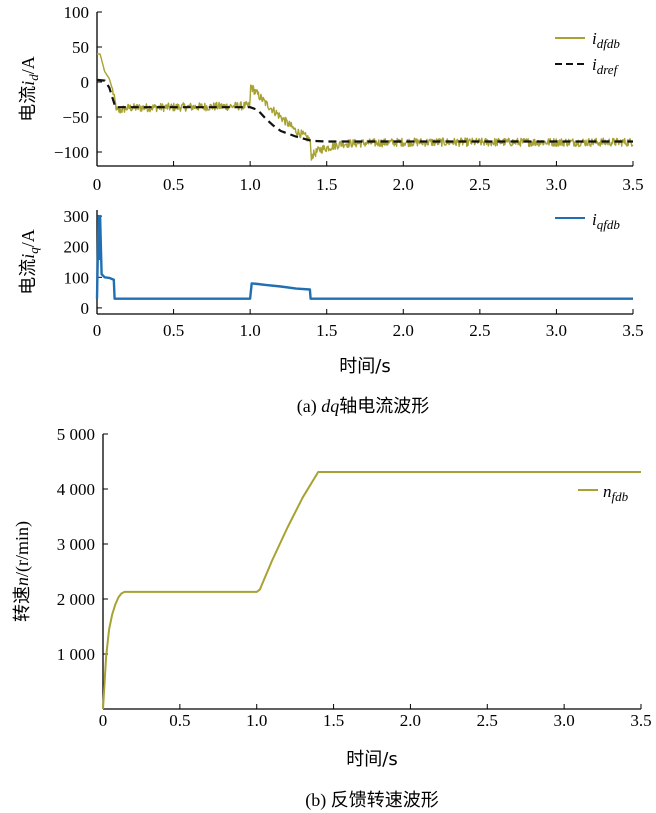  Describe the element at coordinates (364, 257) in the screenshot. I see `series-line-qfdb` at that location.